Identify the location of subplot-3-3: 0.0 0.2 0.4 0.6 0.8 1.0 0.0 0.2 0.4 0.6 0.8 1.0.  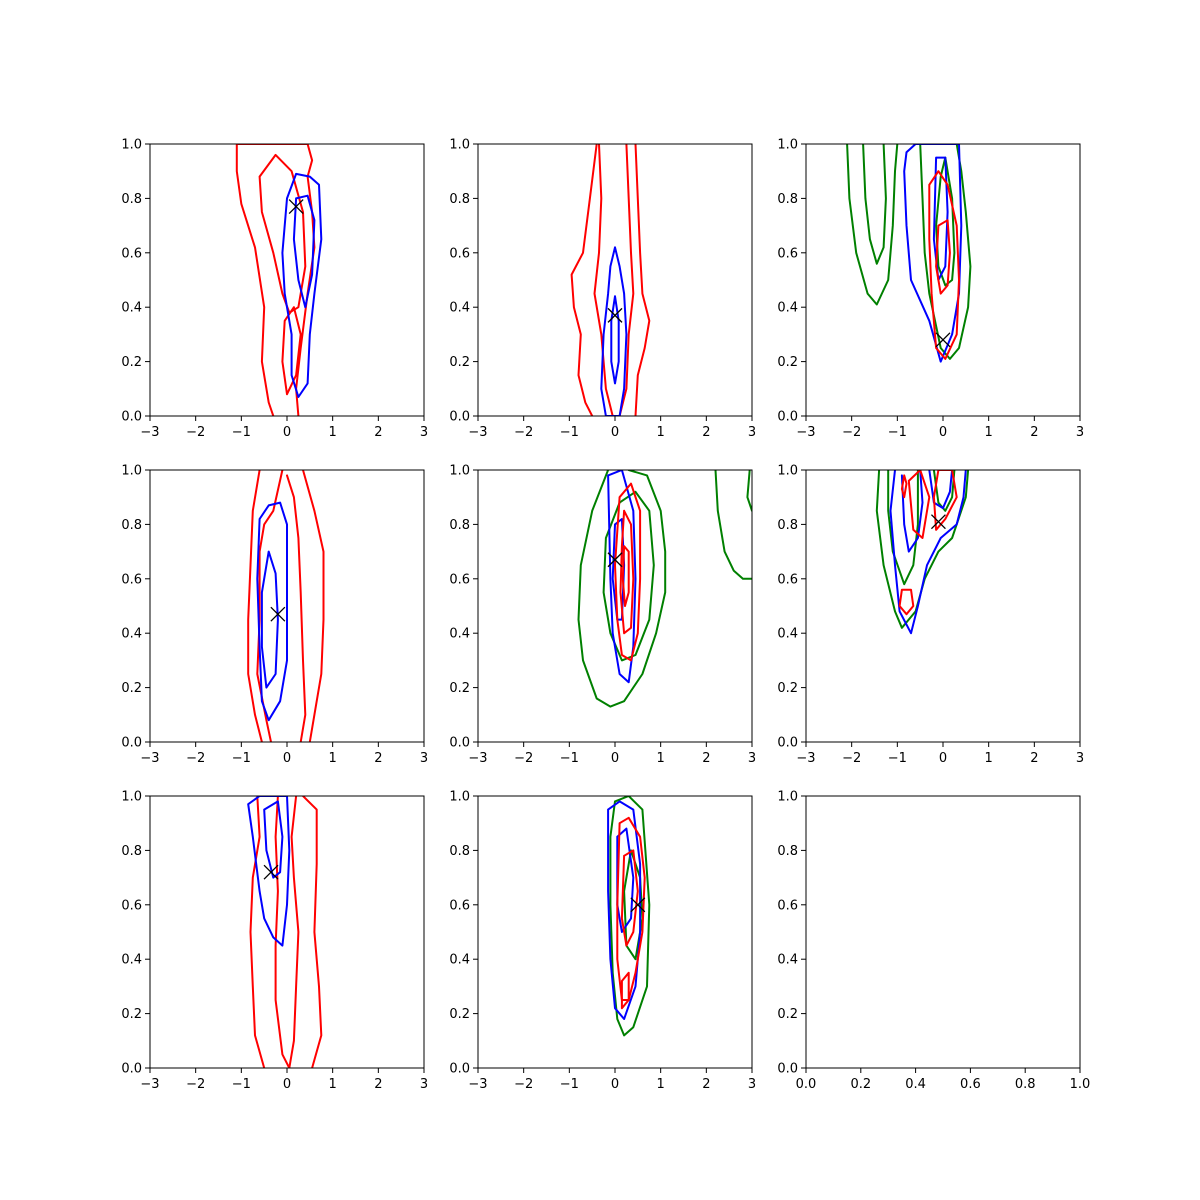
(933, 941).